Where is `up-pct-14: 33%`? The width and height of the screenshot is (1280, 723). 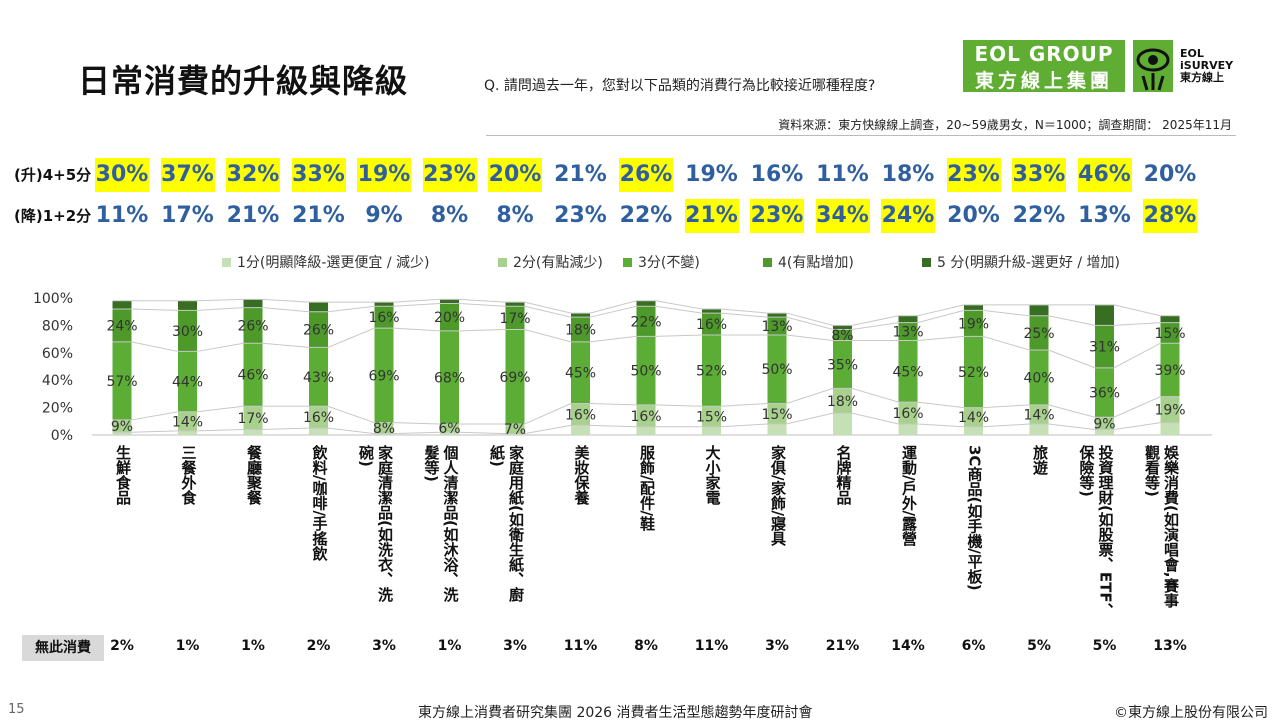 up-pct-14: 33% is located at coordinates (1039, 175).